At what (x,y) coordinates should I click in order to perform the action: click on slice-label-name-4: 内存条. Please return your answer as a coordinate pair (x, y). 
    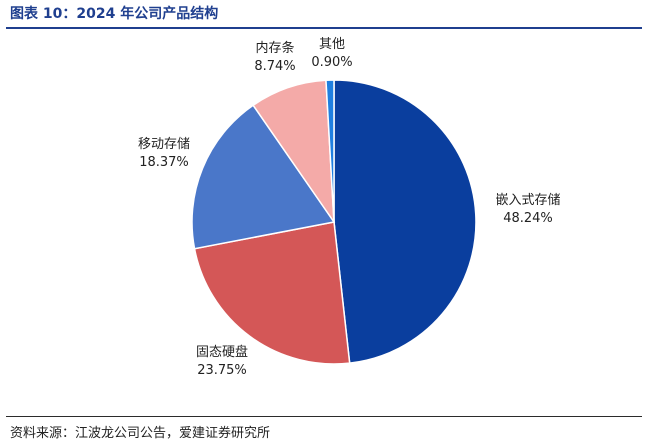
    Looking at the image, I should click on (274, 48).